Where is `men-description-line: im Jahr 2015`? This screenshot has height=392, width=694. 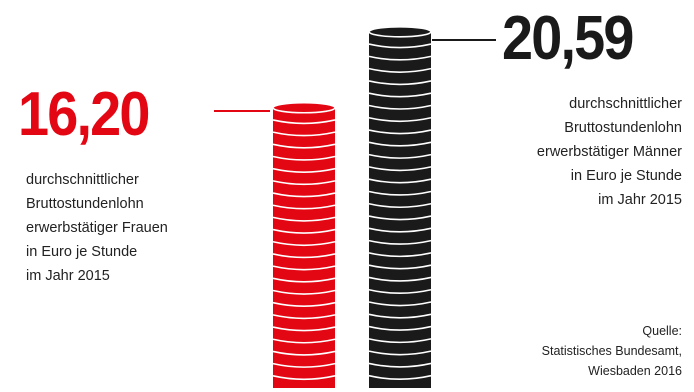 men-description-line: im Jahr 2015 is located at coordinates (640, 200).